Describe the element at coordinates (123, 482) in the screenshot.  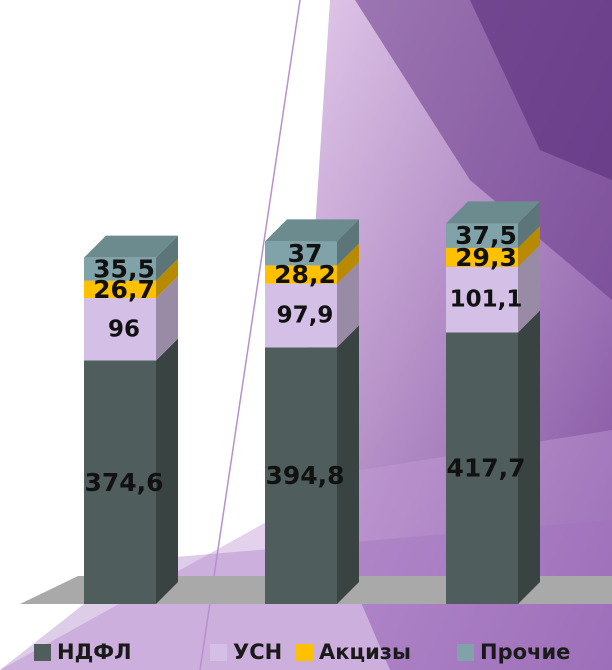
I see `data-label: 374,6` at that location.